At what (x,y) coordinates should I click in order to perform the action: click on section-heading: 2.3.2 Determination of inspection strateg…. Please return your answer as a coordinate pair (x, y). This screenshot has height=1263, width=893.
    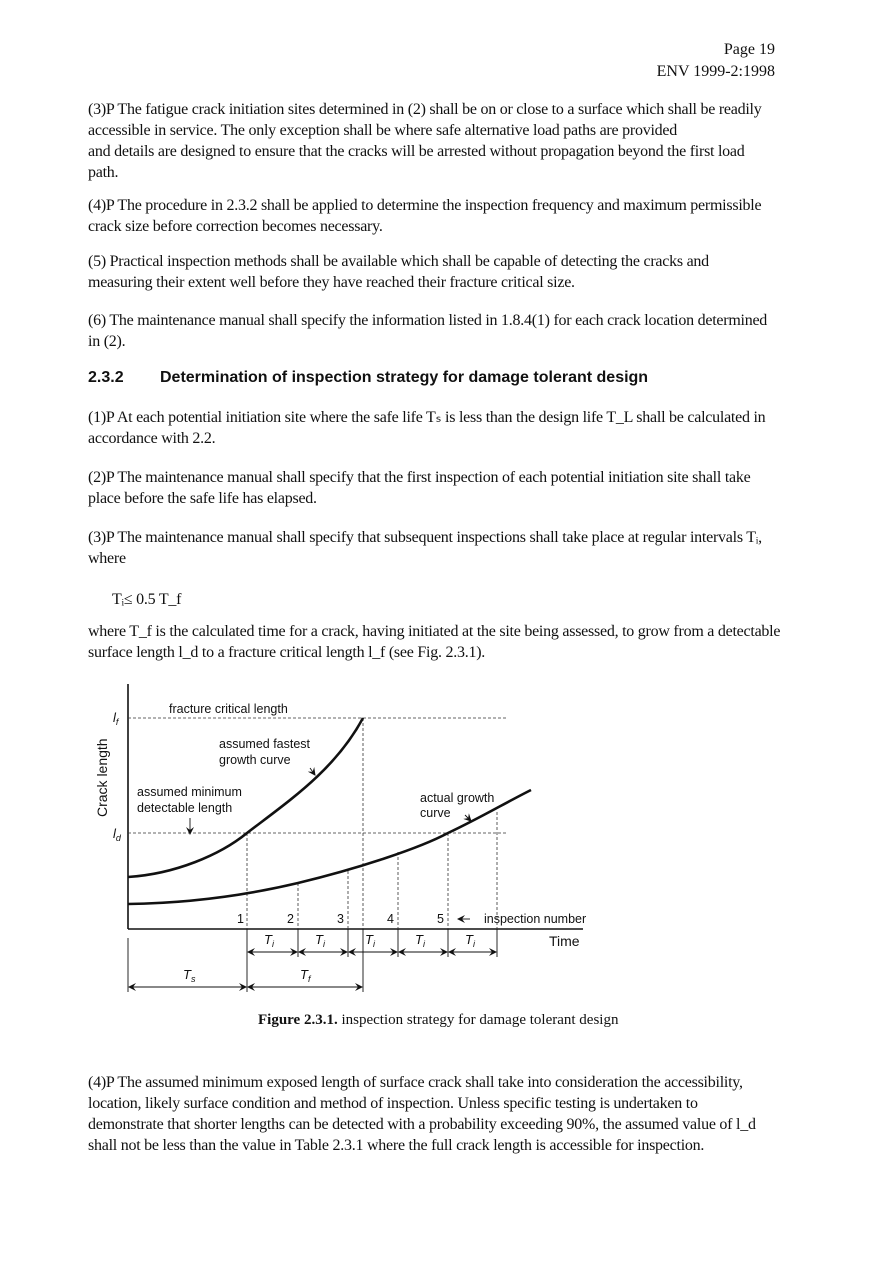
    Looking at the image, I should click on (368, 378).